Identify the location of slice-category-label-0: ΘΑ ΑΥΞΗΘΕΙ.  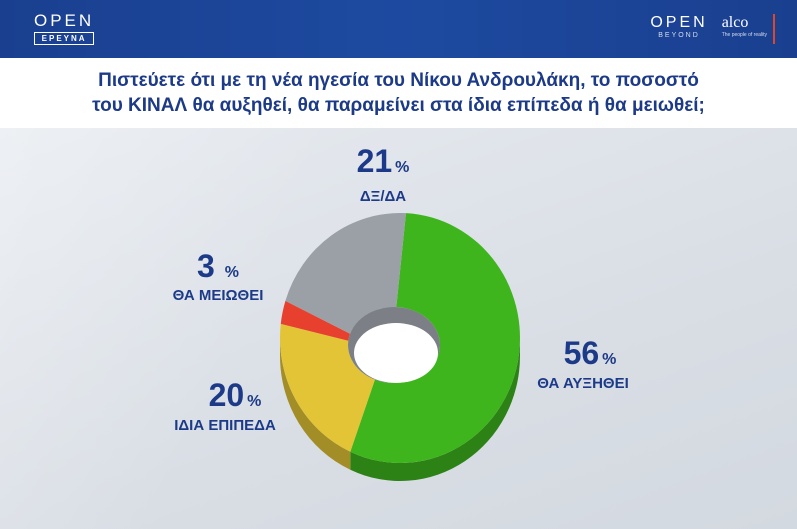
(583, 383).